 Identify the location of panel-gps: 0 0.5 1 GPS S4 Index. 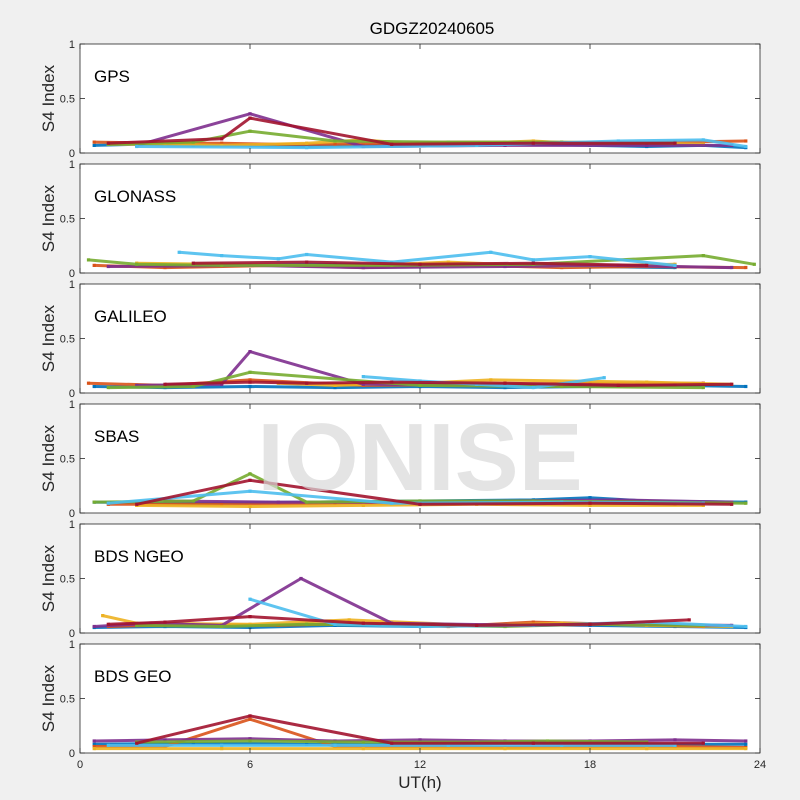
(400, 99).